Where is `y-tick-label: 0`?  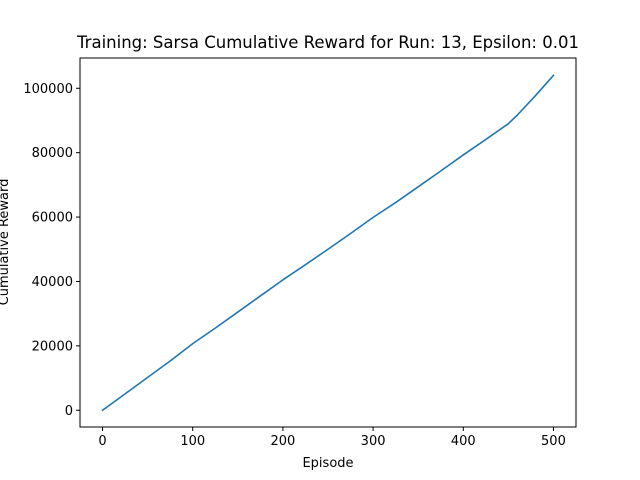 y-tick-label: 0 is located at coordinates (69, 411).